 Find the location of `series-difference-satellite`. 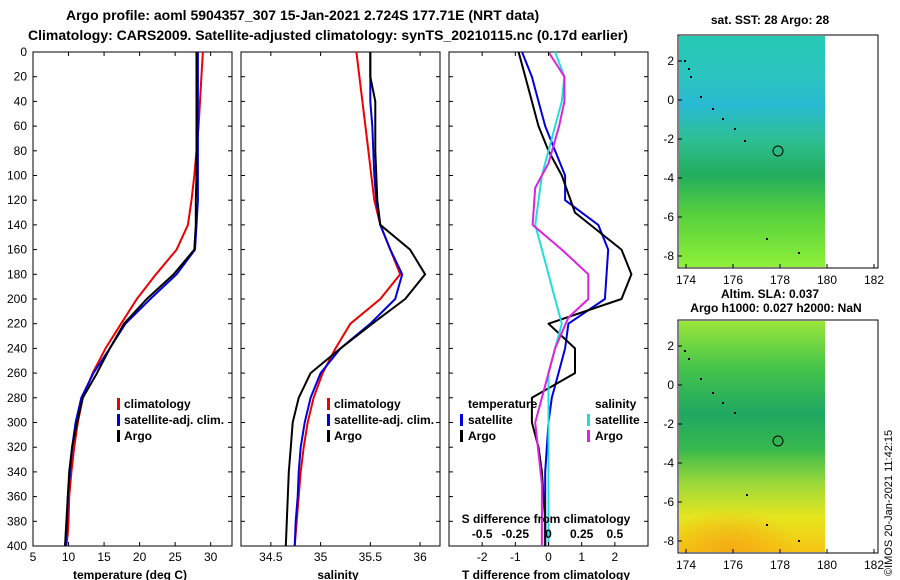

series-difference-satellite is located at coordinates (550, 298).